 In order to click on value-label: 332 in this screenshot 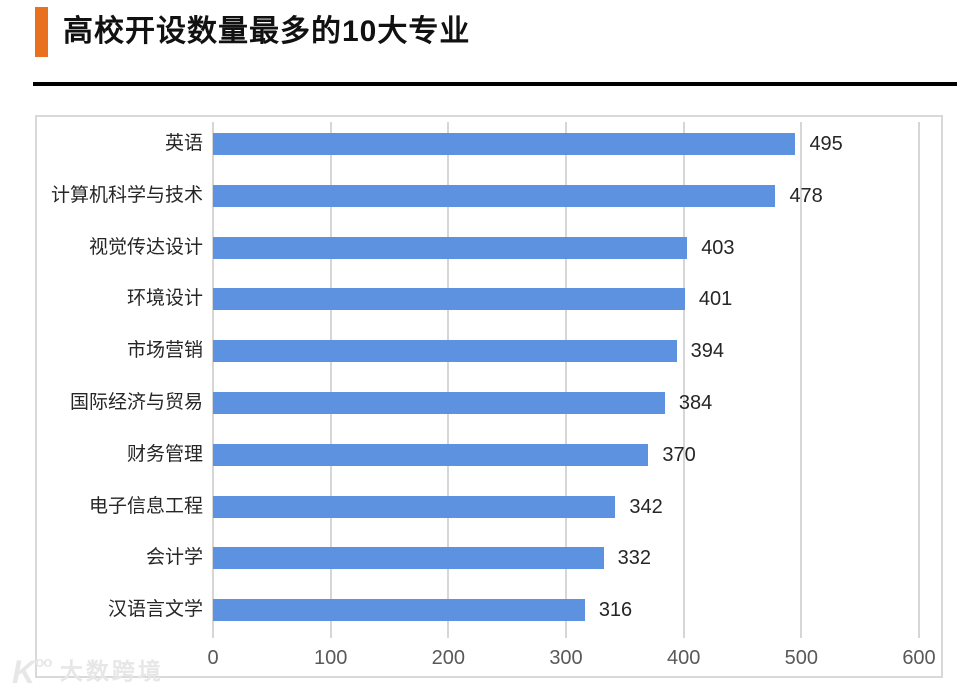, I will do `click(634, 558)`.